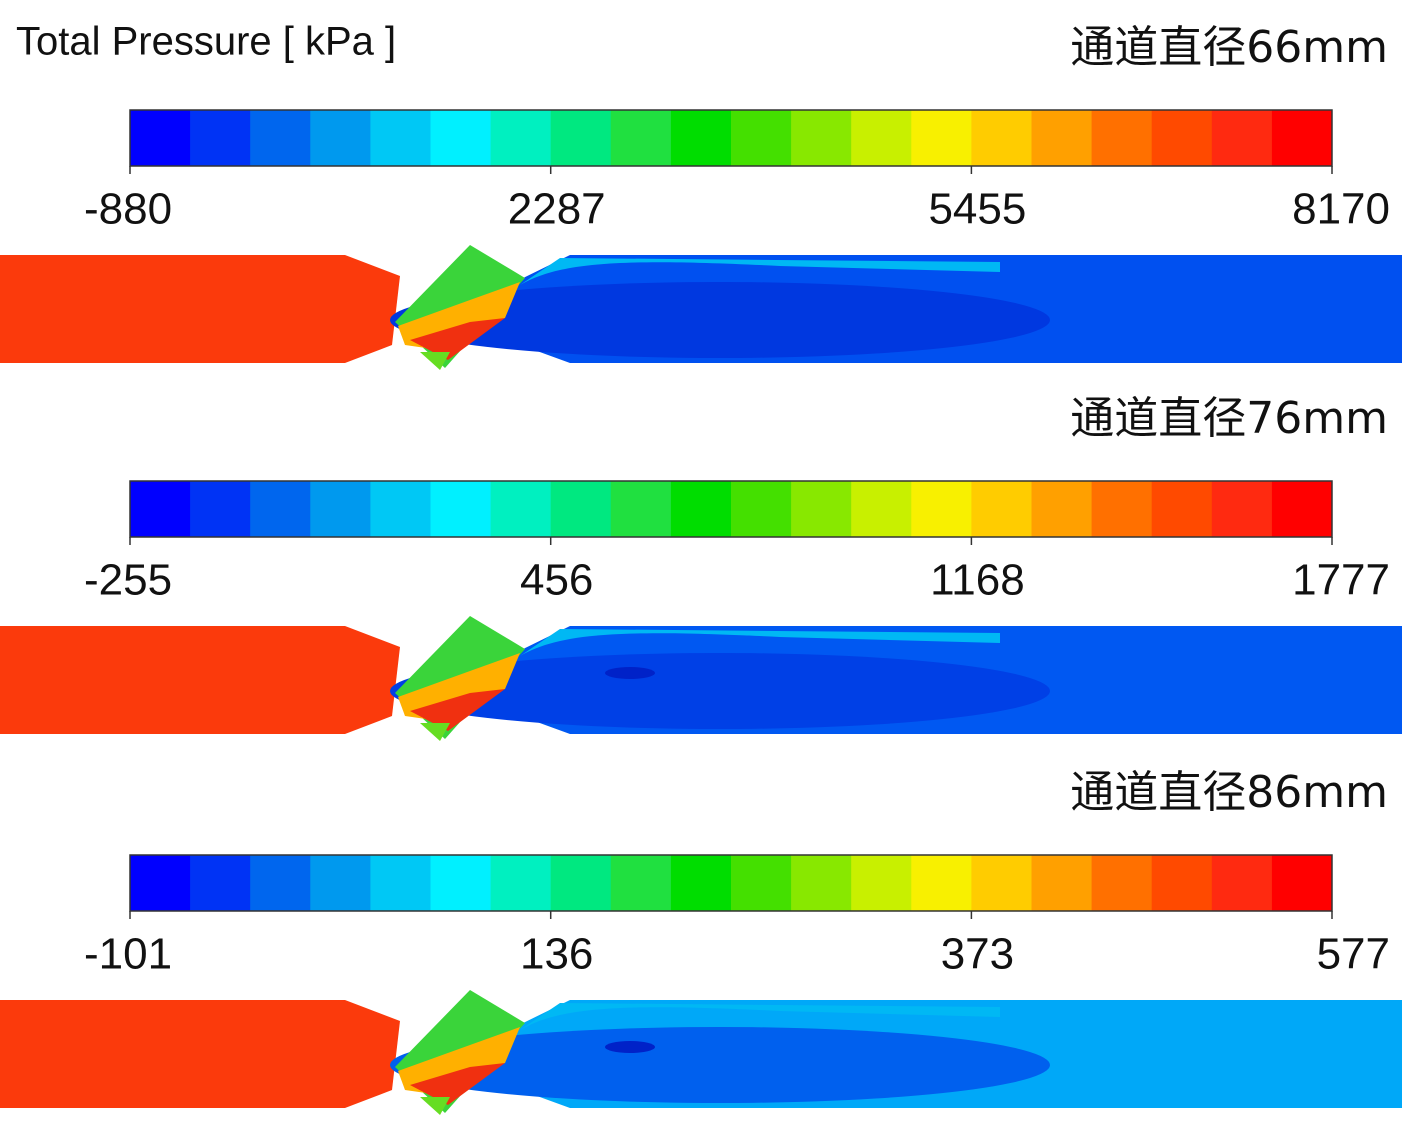 The width and height of the screenshot is (1418, 1133). Describe the element at coordinates (128, 580) in the screenshot. I see `colorbar-tick-label: -255` at that location.